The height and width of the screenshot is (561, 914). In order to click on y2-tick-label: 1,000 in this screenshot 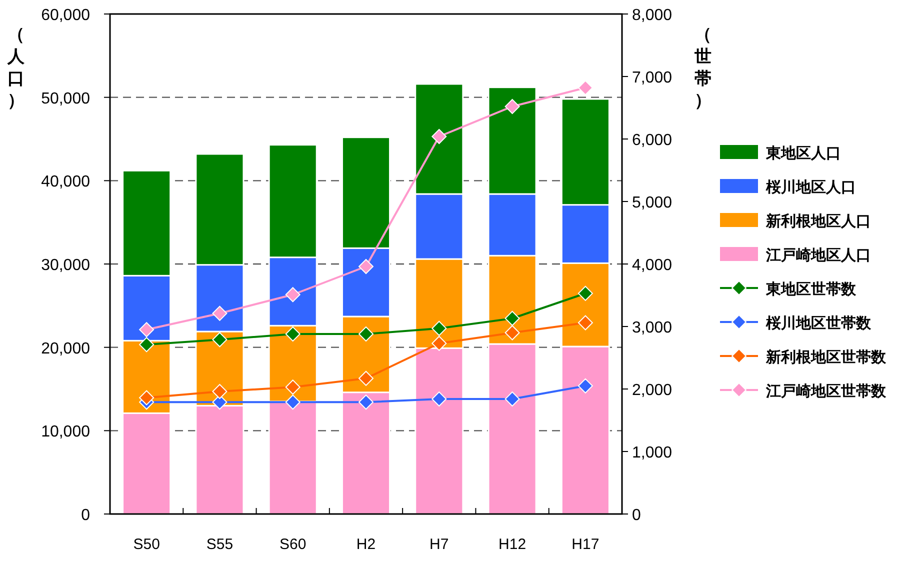, I will do `click(652, 453)`.